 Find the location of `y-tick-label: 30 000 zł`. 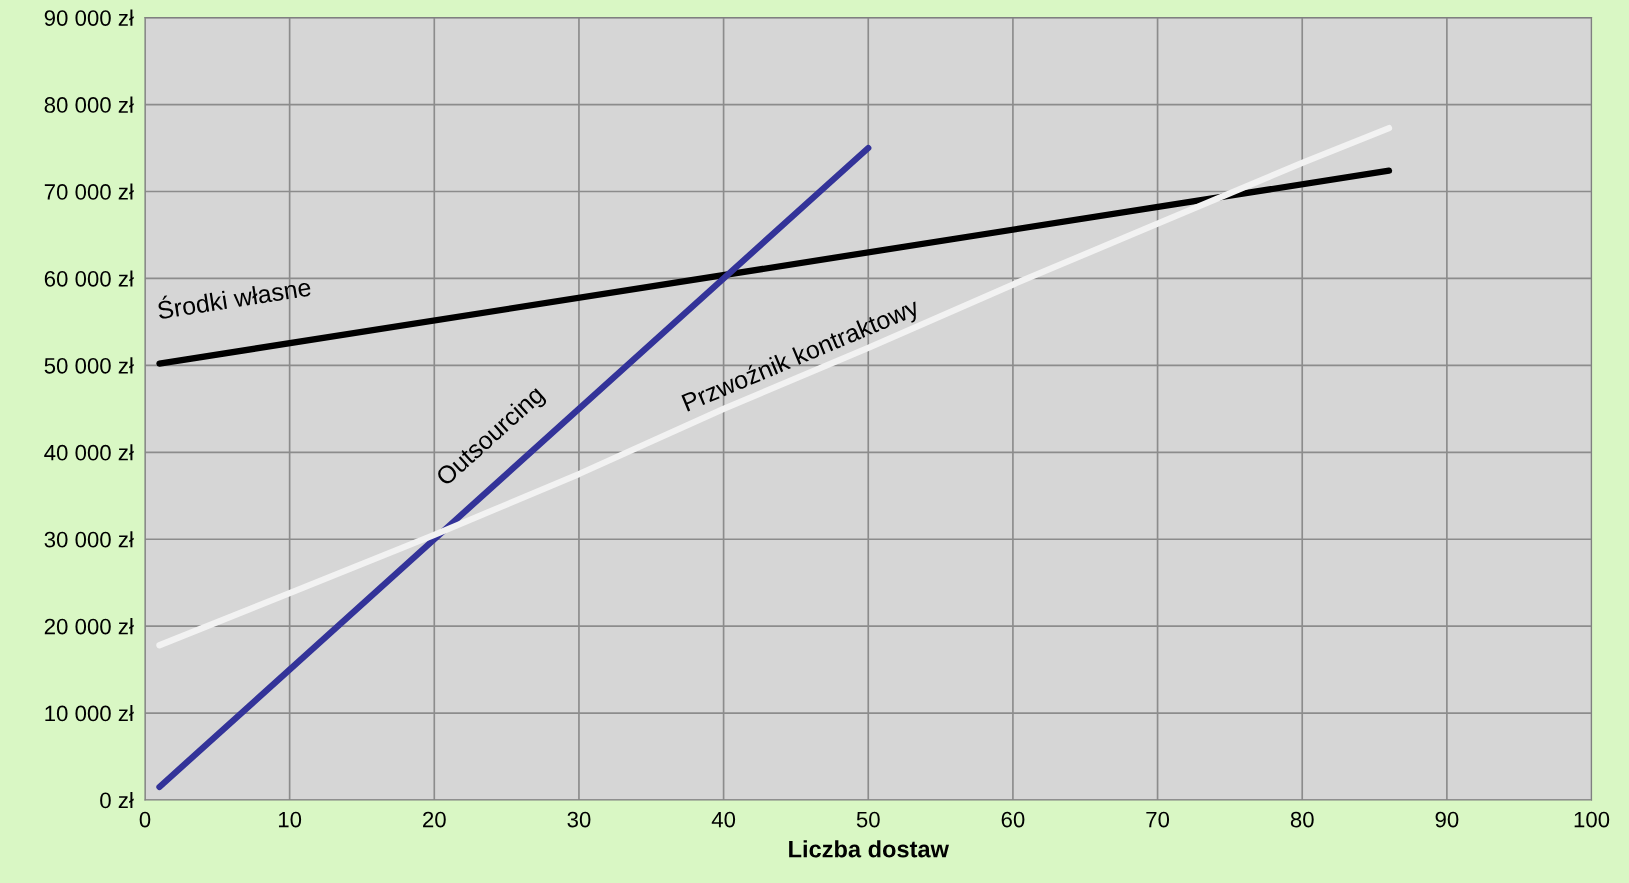

y-tick-label: 30 000 zł is located at coordinates (89, 539).